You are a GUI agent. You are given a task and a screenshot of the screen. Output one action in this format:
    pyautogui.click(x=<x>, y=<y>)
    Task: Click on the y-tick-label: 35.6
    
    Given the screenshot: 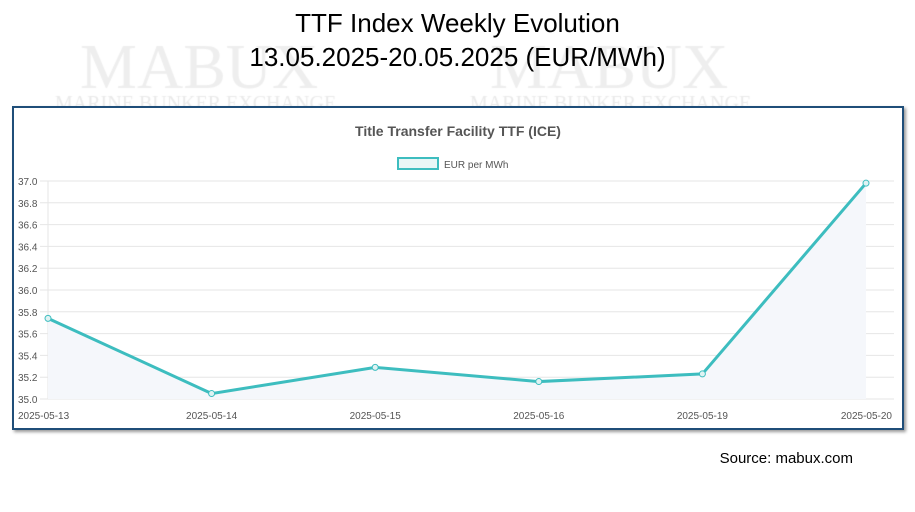 What is the action you would take?
    pyautogui.click(x=28, y=335)
    